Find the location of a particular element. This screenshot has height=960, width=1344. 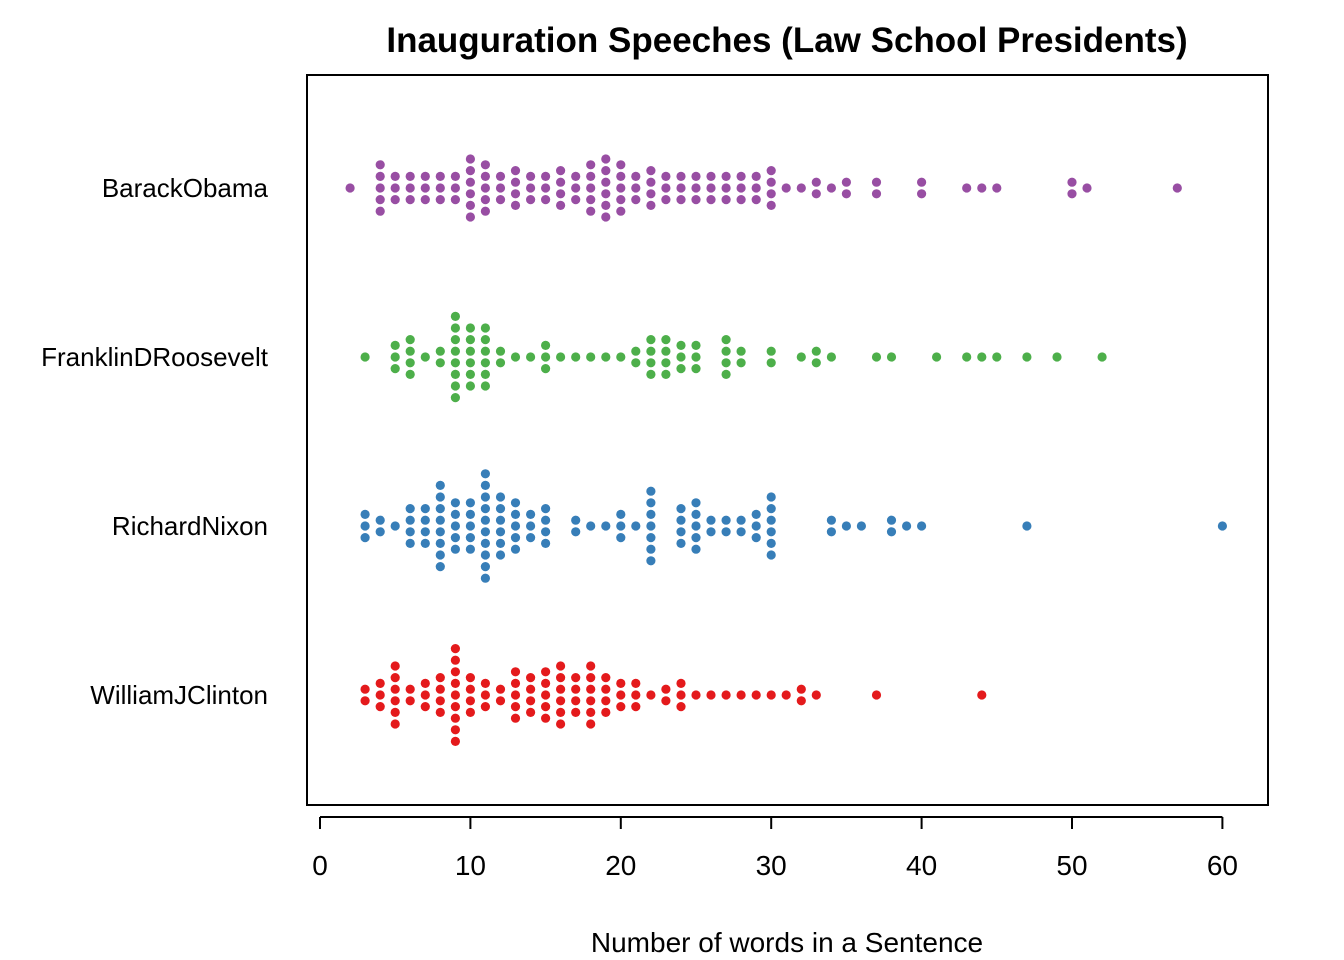

x-axis-label: Number of words in a Sentence is located at coordinates (787, 942).